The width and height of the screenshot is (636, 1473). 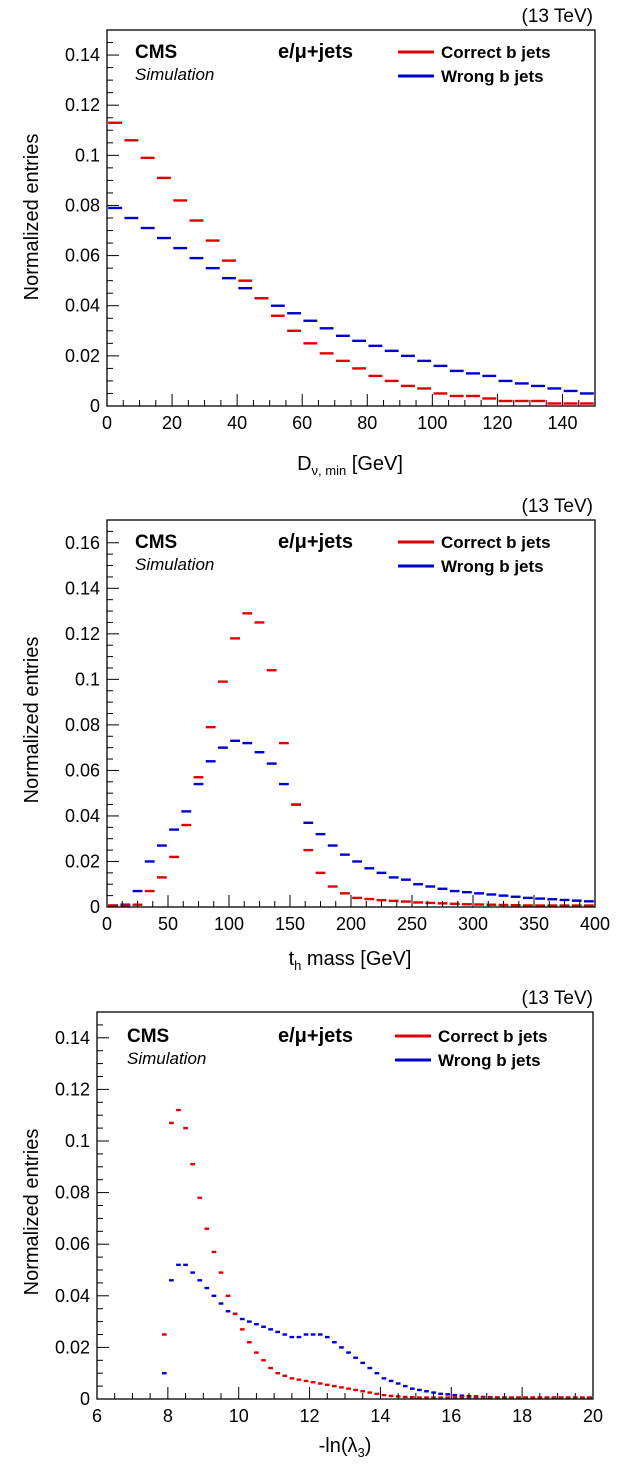 I want to click on x-axis-title: th mass [GeV], so click(x=350, y=959).